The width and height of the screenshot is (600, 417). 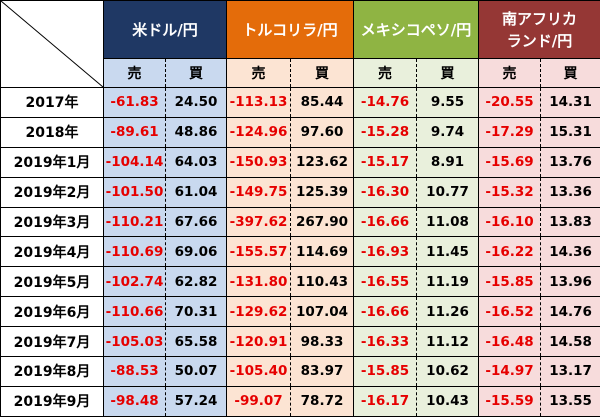 I want to click on sell-value-zar: -15.69, so click(x=510, y=162).